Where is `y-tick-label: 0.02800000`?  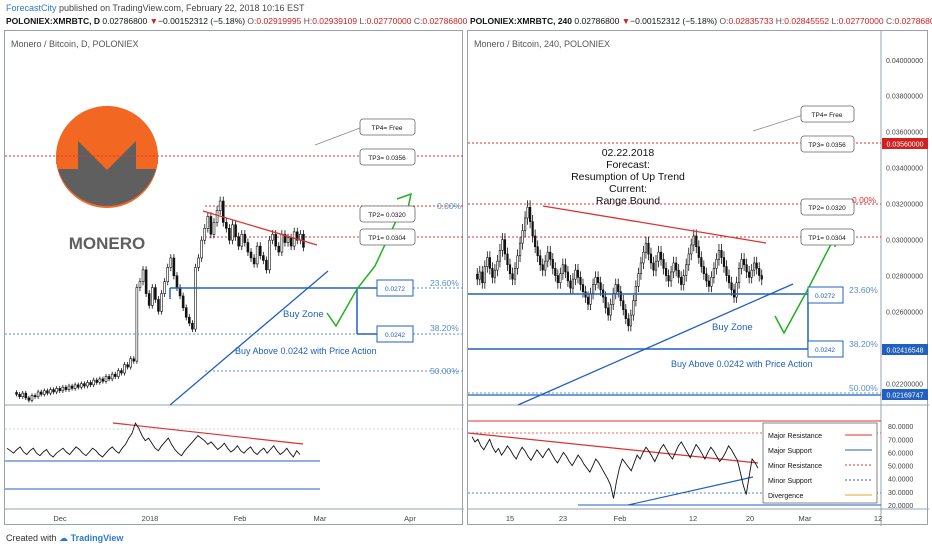
y-tick-label: 0.02800000 is located at coordinates (904, 277).